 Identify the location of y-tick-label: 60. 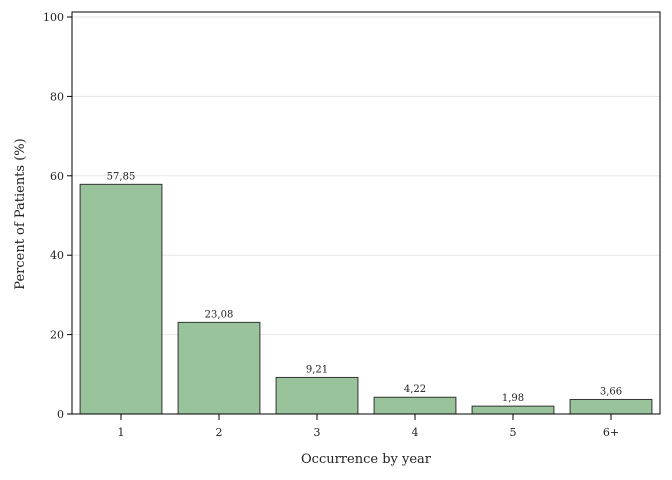
(57, 176).